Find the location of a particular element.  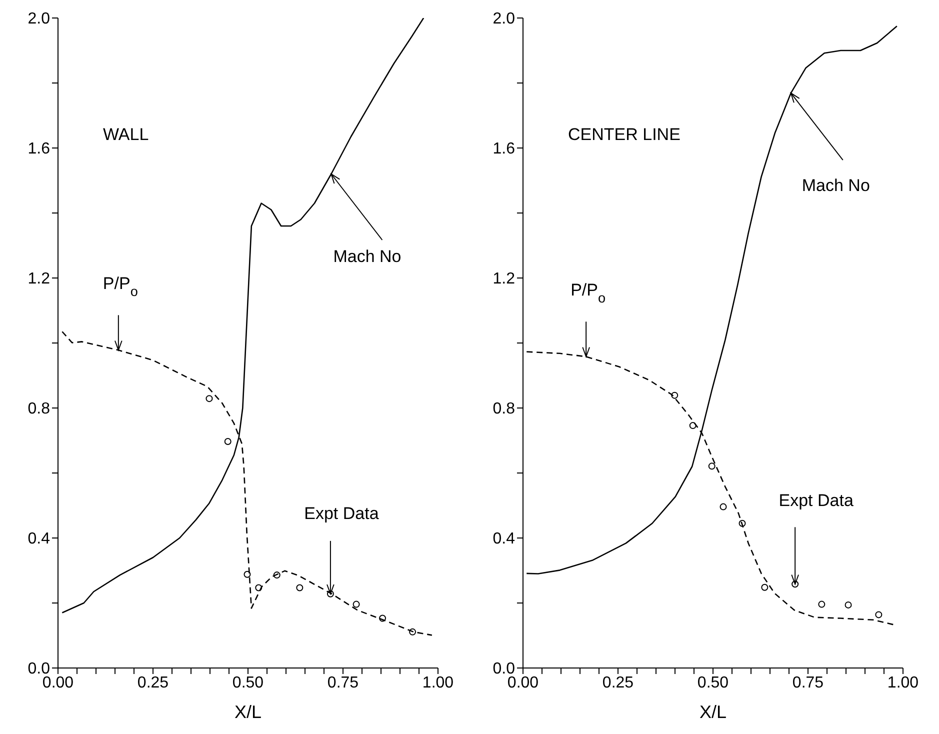

annotation: CENTER LINE is located at coordinates (624, 134).